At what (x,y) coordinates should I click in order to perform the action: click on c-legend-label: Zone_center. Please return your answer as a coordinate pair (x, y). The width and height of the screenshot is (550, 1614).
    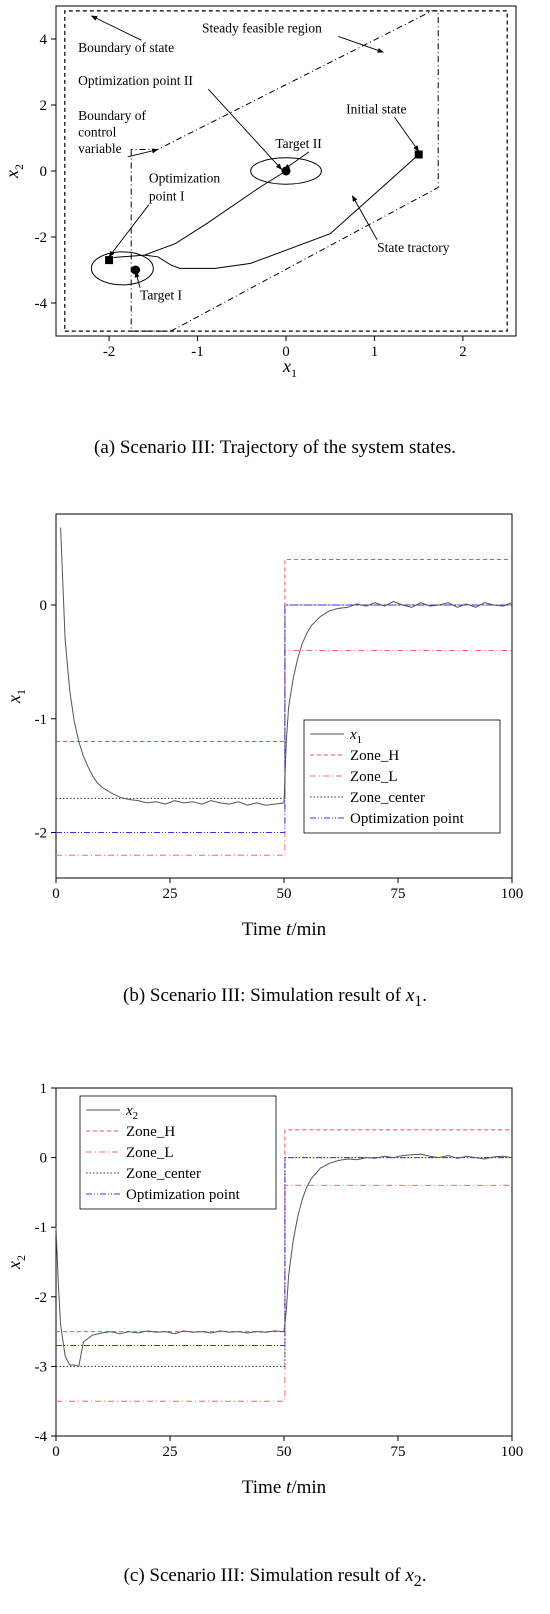
    Looking at the image, I should click on (163, 1174).